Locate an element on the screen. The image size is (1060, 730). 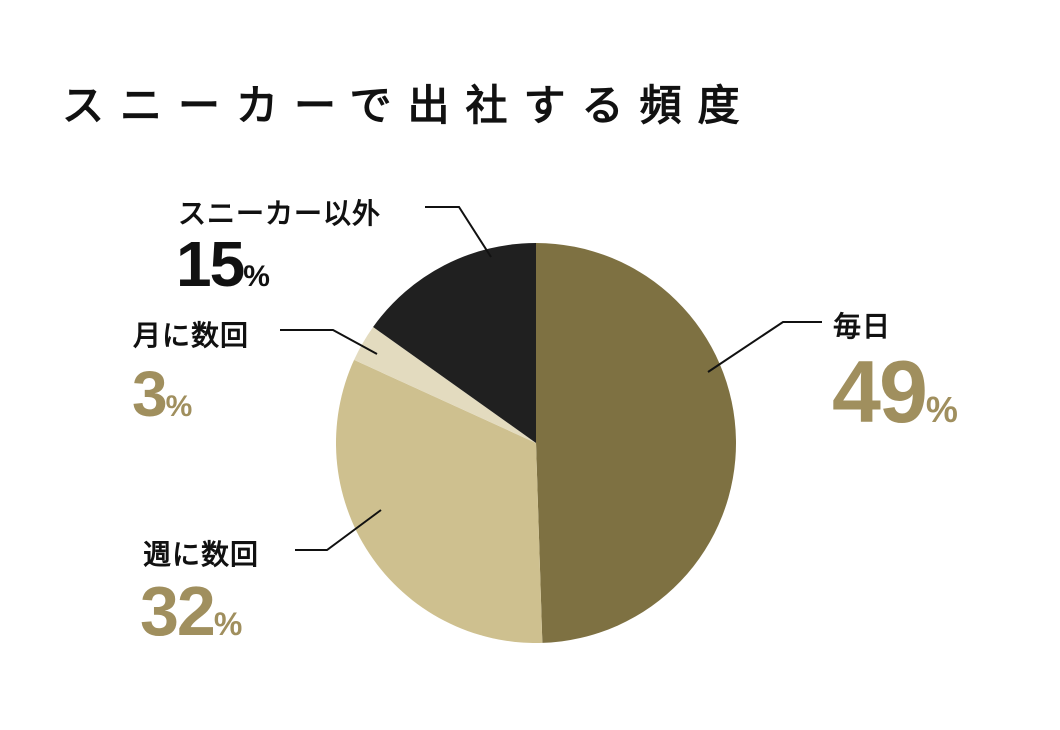
label-daily-value: 49% is located at coordinates (895, 392).